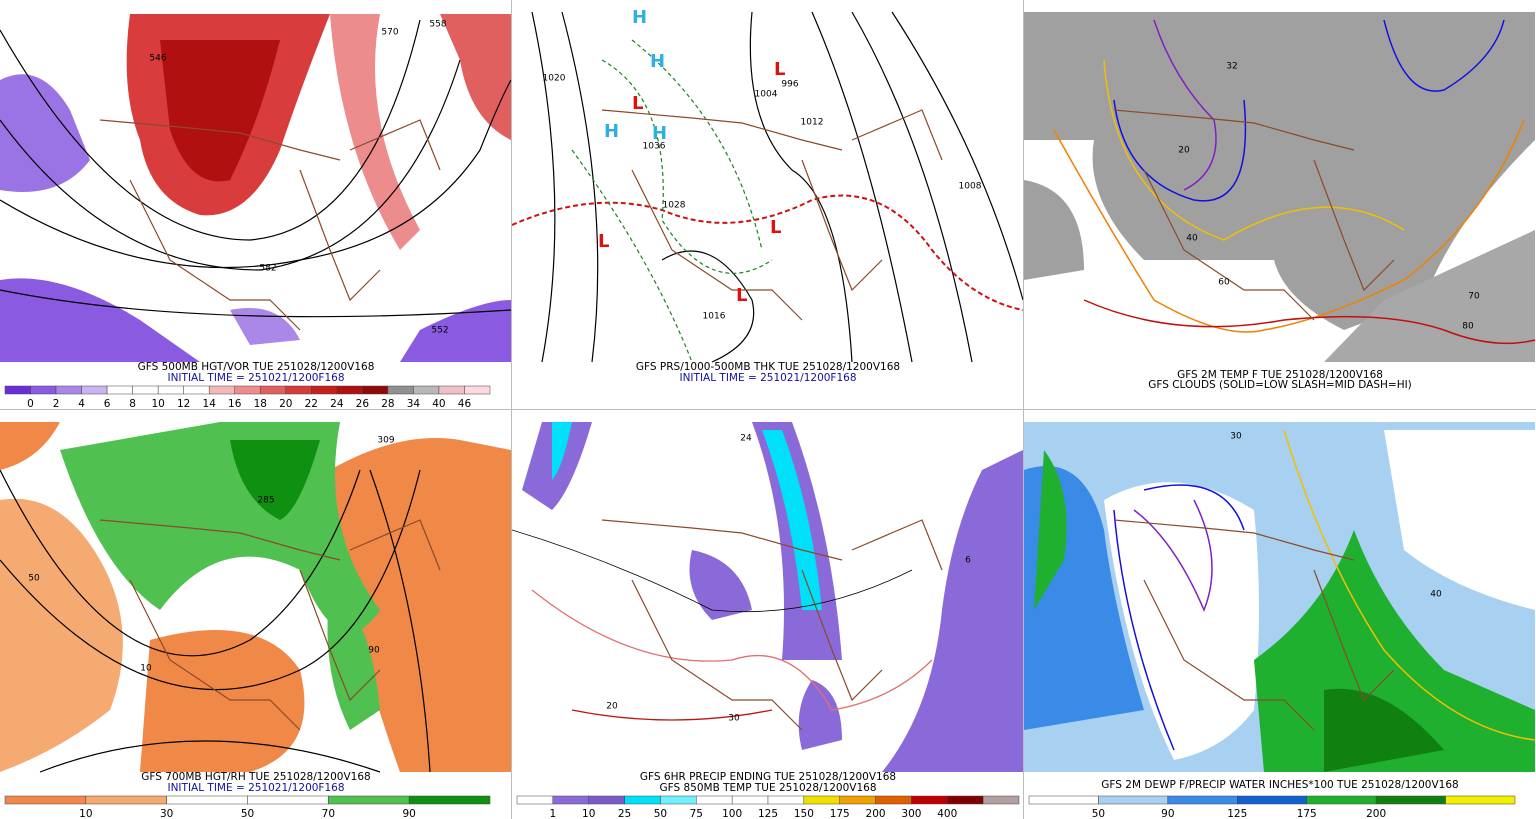  Describe the element at coordinates (1167, 813) in the screenshot. I see `colorbar-label: 90` at that location.